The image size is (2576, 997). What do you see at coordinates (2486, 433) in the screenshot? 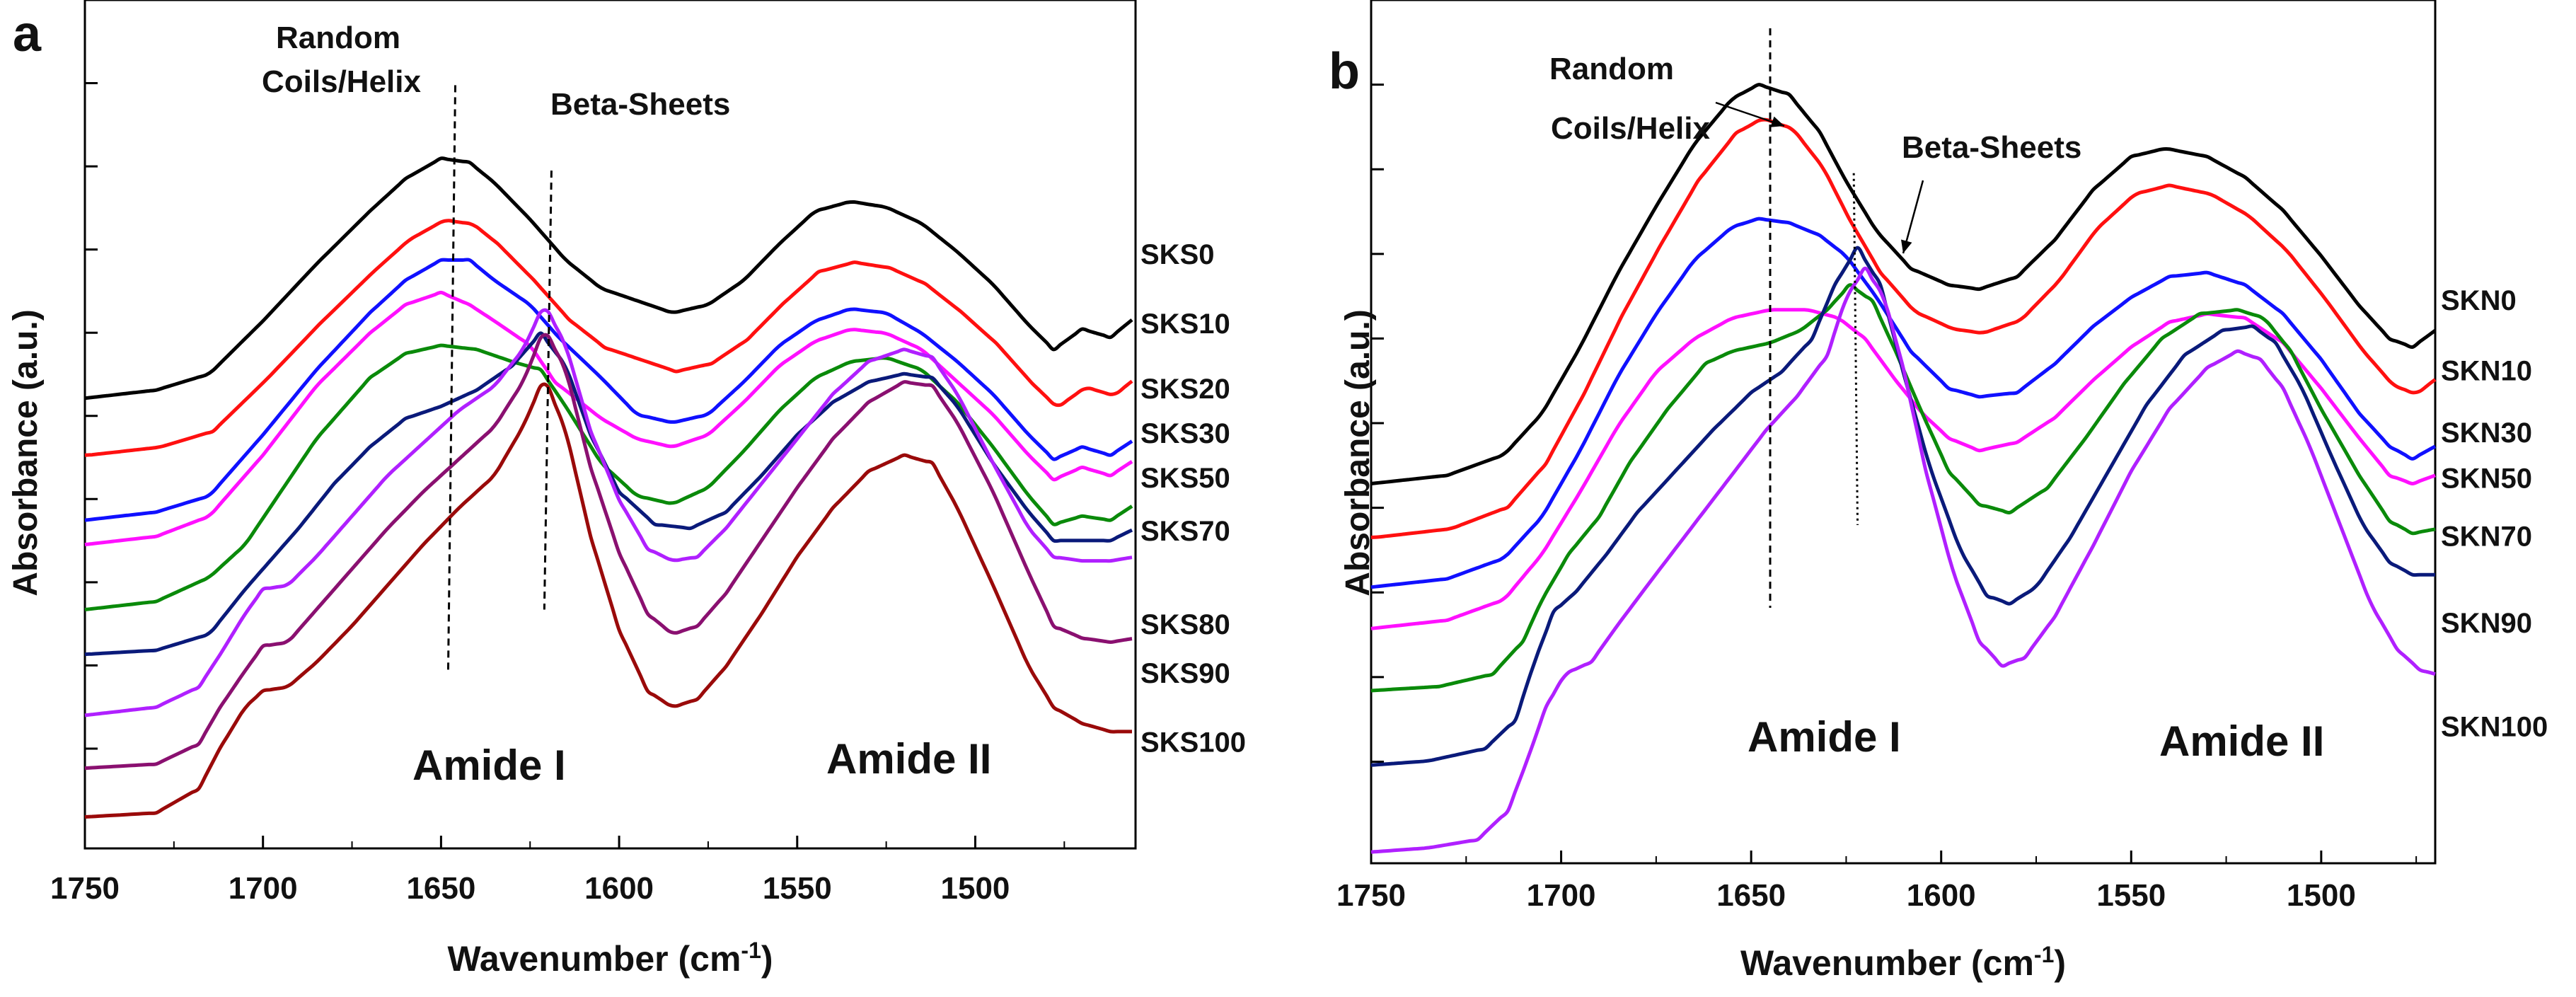
I see `series-label-skn30: SKN30` at bounding box center [2486, 433].